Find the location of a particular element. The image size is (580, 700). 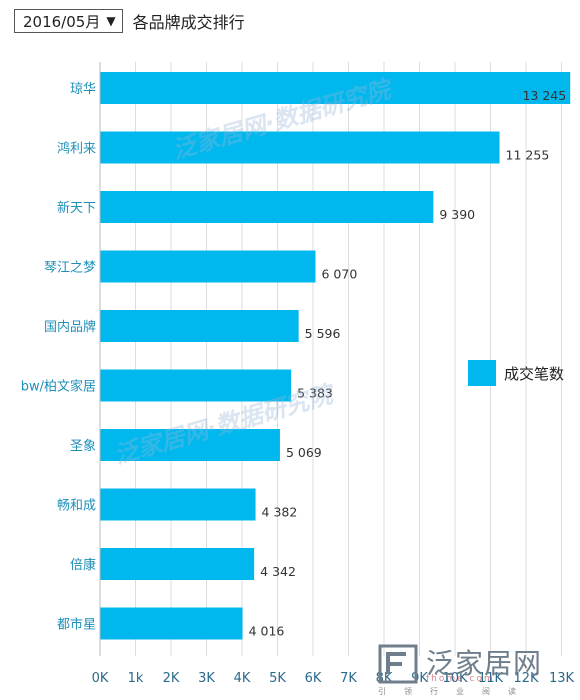

category-label: 鸿利来 is located at coordinates (76, 149).